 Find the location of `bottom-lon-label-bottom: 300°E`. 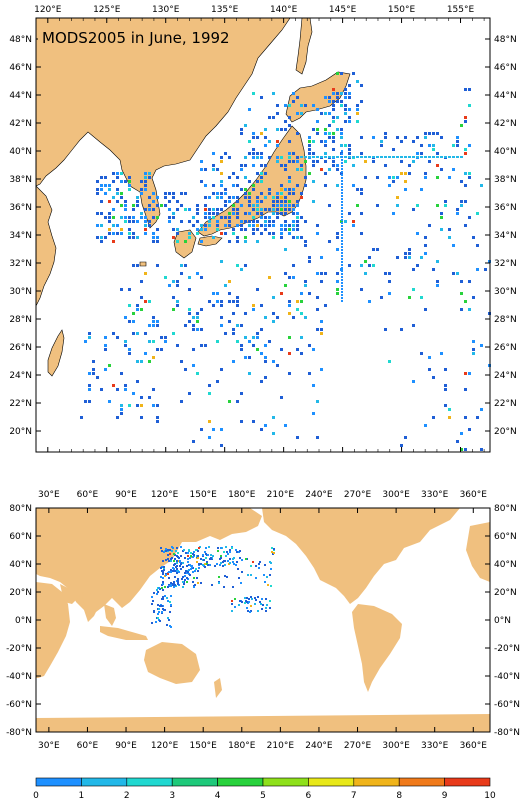

bottom-lon-label-bottom: 300°E is located at coordinates (396, 746).